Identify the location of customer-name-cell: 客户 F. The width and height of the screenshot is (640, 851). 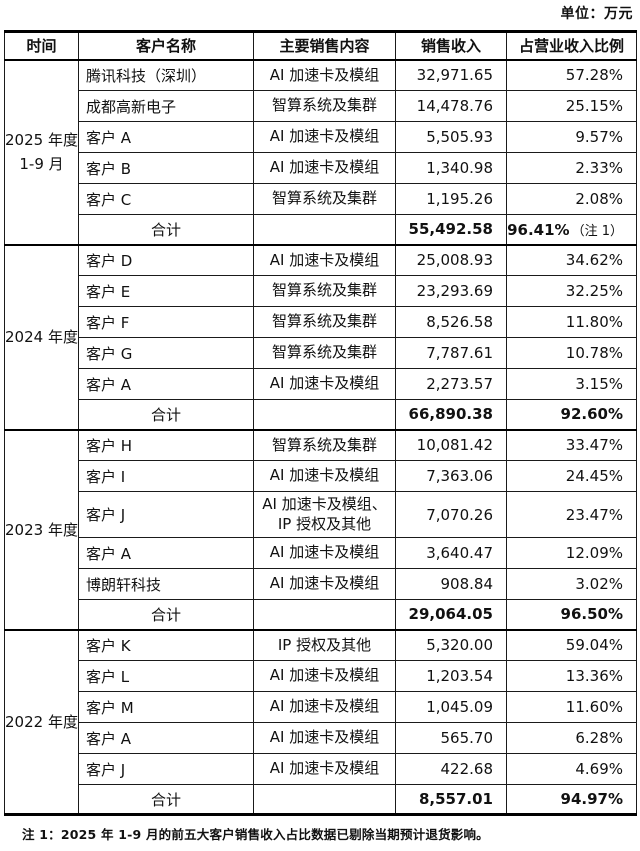
(166, 322).